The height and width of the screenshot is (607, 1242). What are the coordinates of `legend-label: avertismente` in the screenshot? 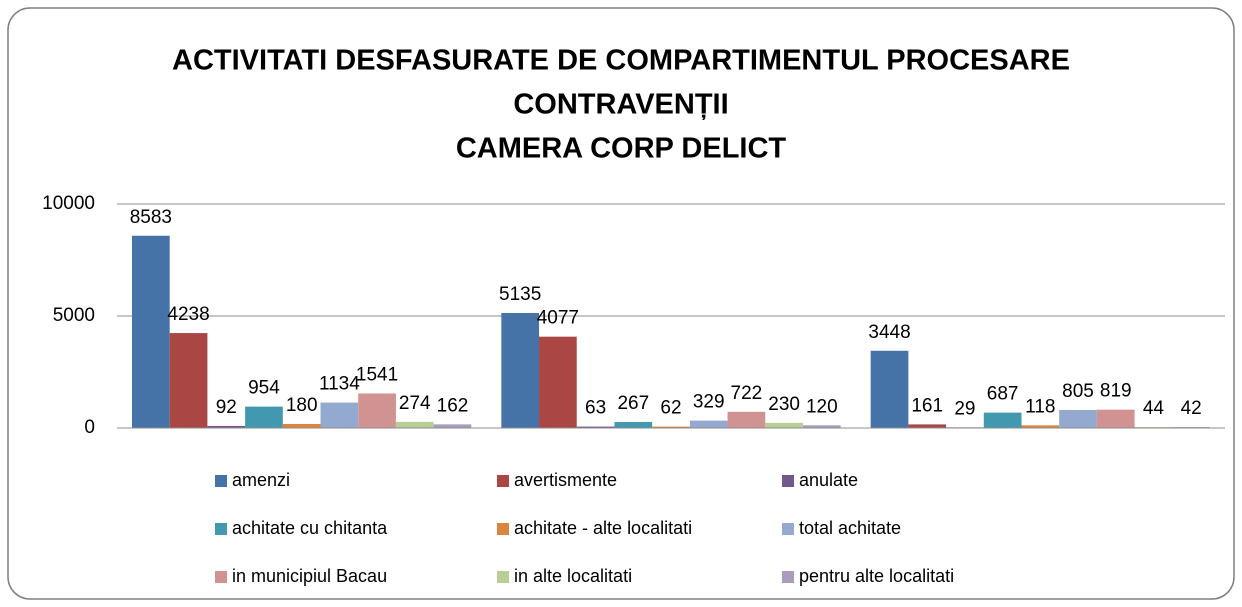 It's located at (565, 480).